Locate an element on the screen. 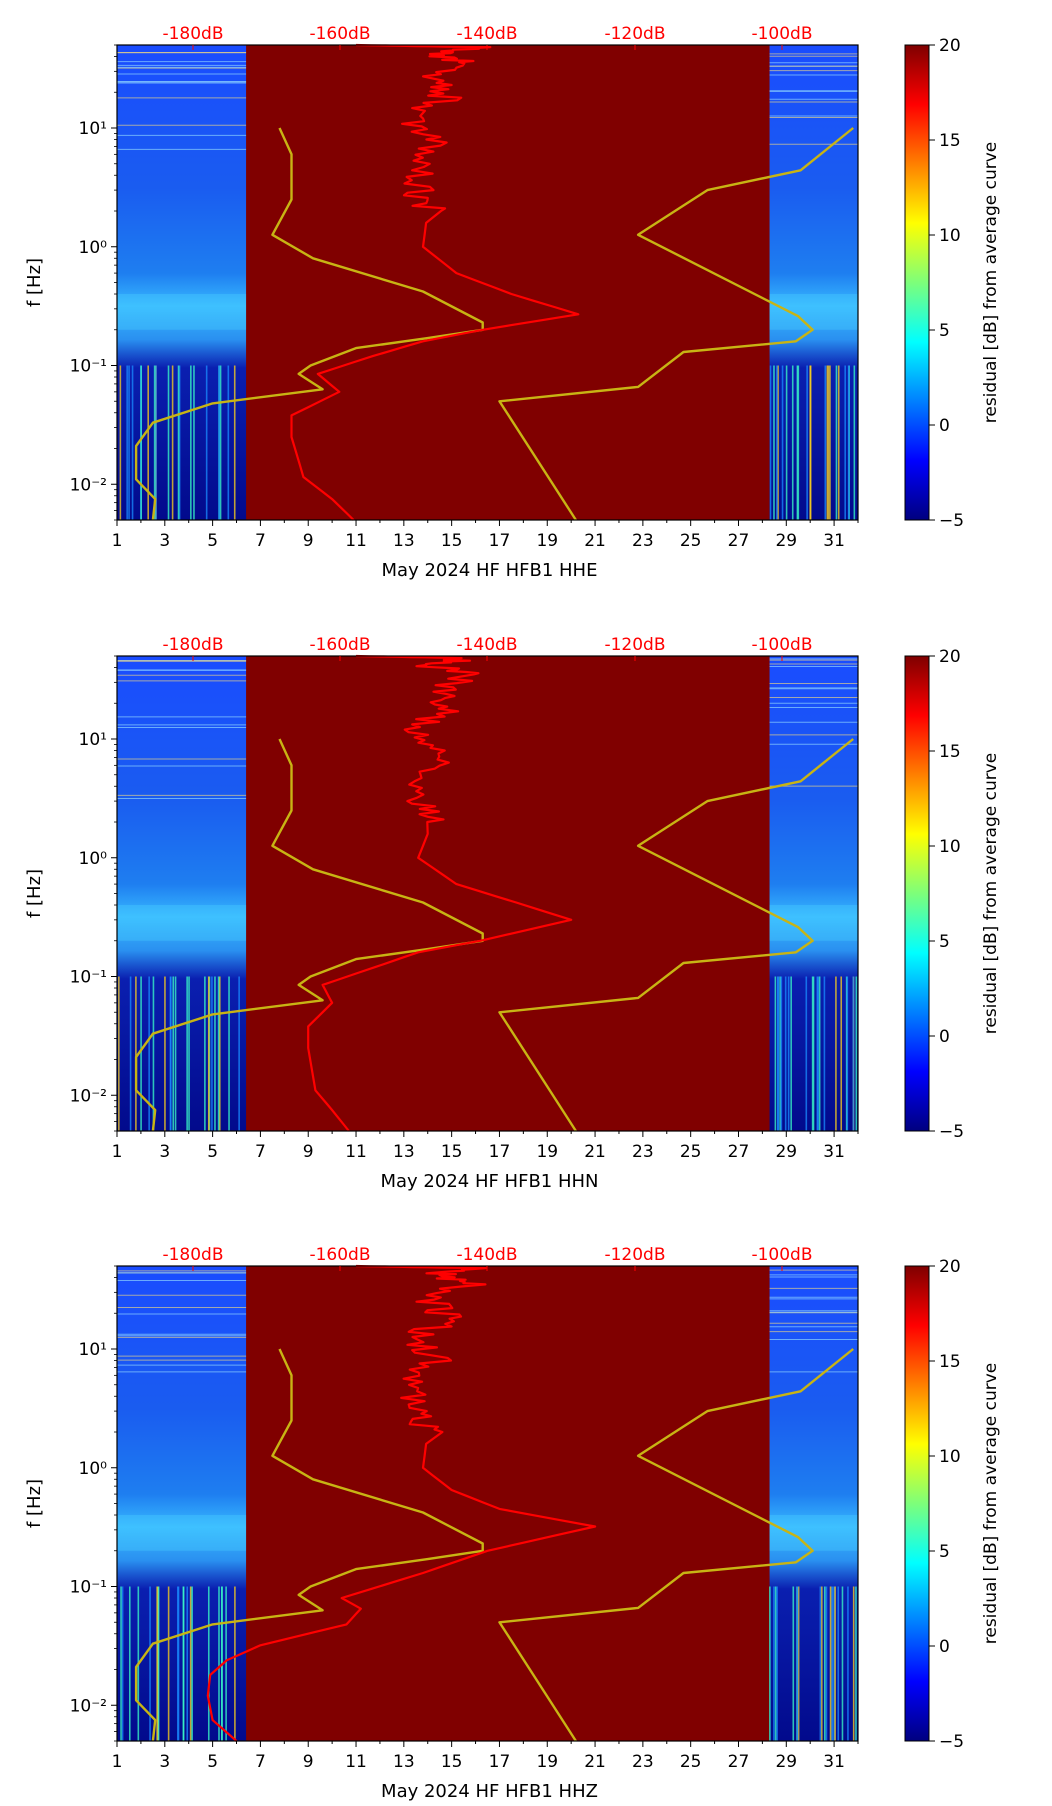 This screenshot has height=1806, width=1052. x-tick-label: 21 is located at coordinates (595, 1152).